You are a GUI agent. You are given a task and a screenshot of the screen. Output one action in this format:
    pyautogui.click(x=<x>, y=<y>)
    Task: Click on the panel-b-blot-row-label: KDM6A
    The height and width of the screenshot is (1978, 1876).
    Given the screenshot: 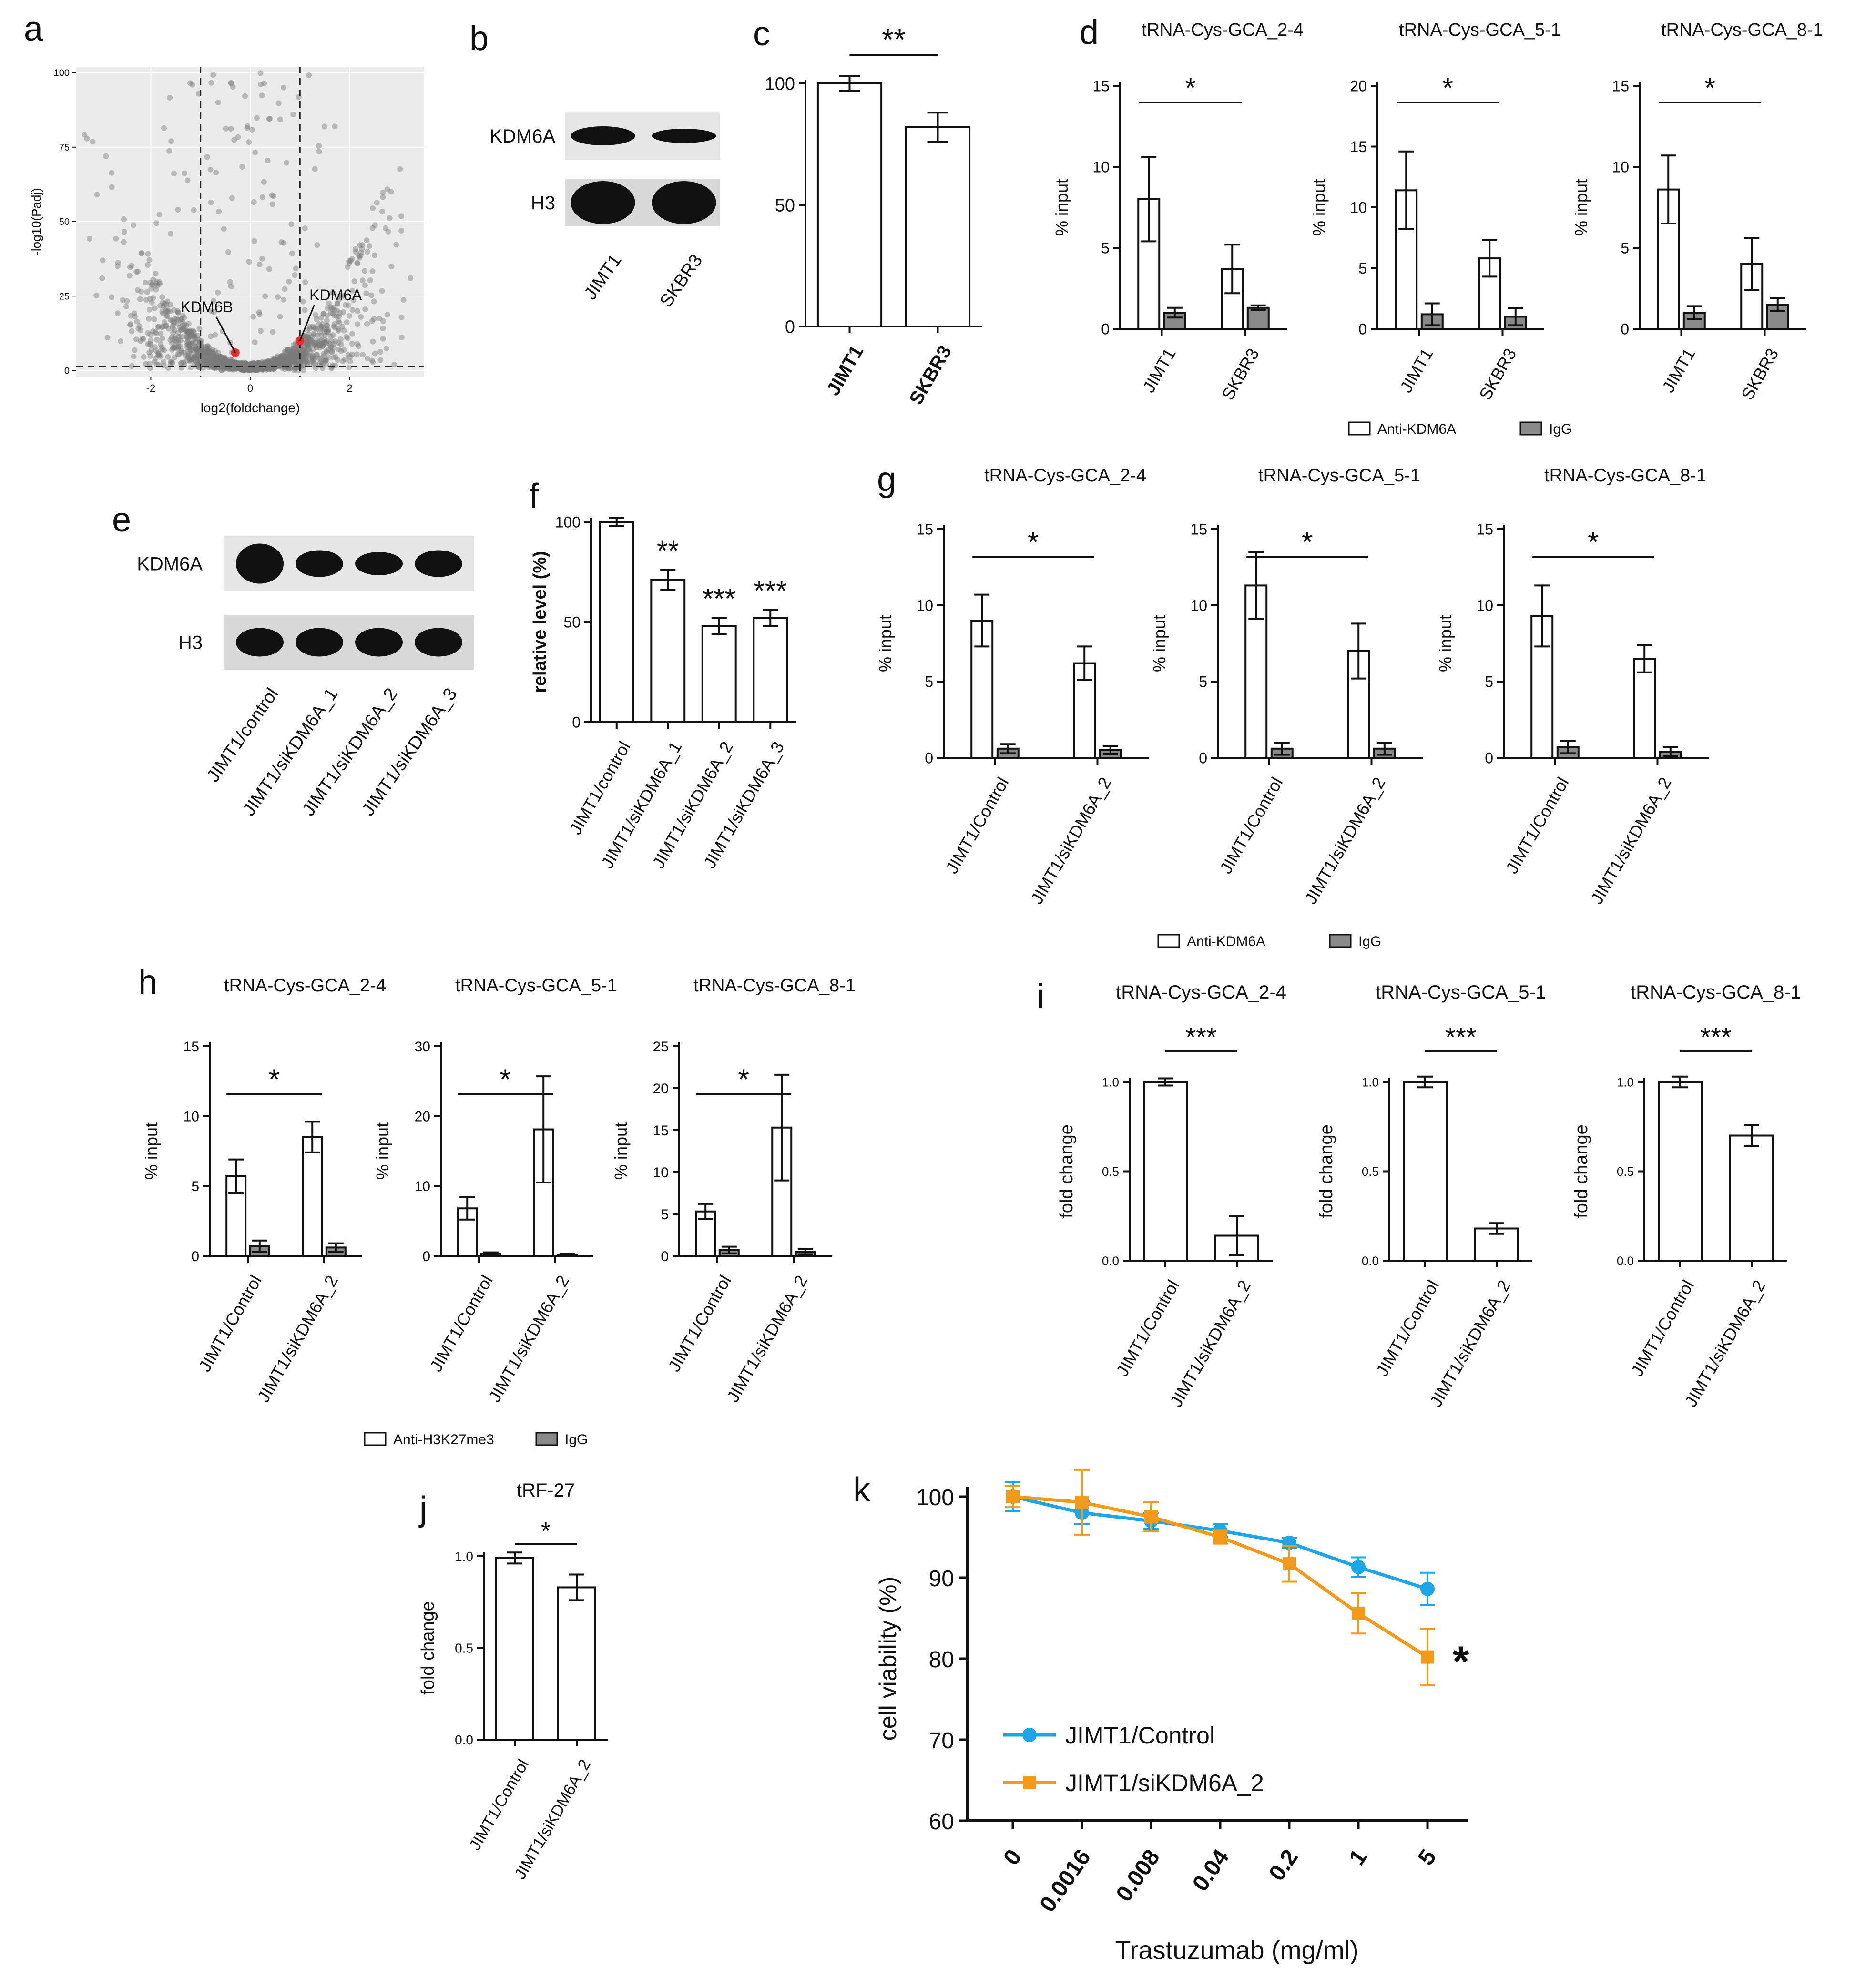 What is the action you would take?
    pyautogui.click(x=522, y=136)
    